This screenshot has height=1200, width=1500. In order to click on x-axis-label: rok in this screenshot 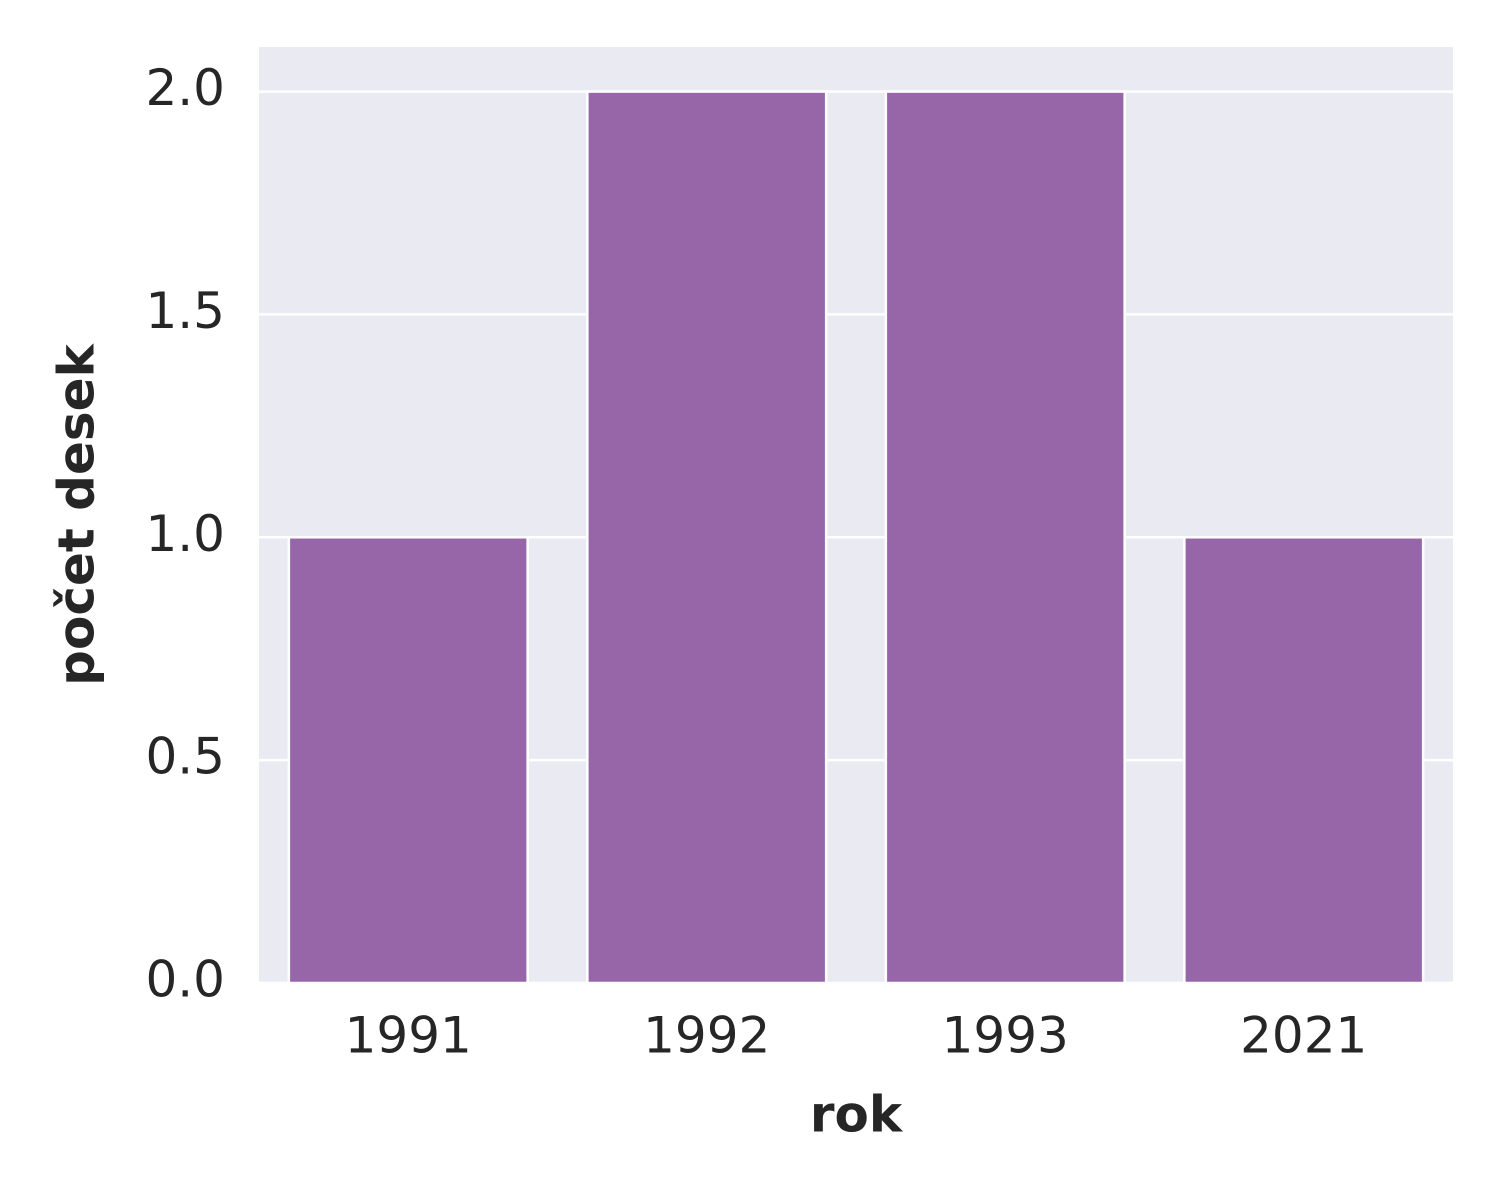, I will do `click(857, 1115)`.